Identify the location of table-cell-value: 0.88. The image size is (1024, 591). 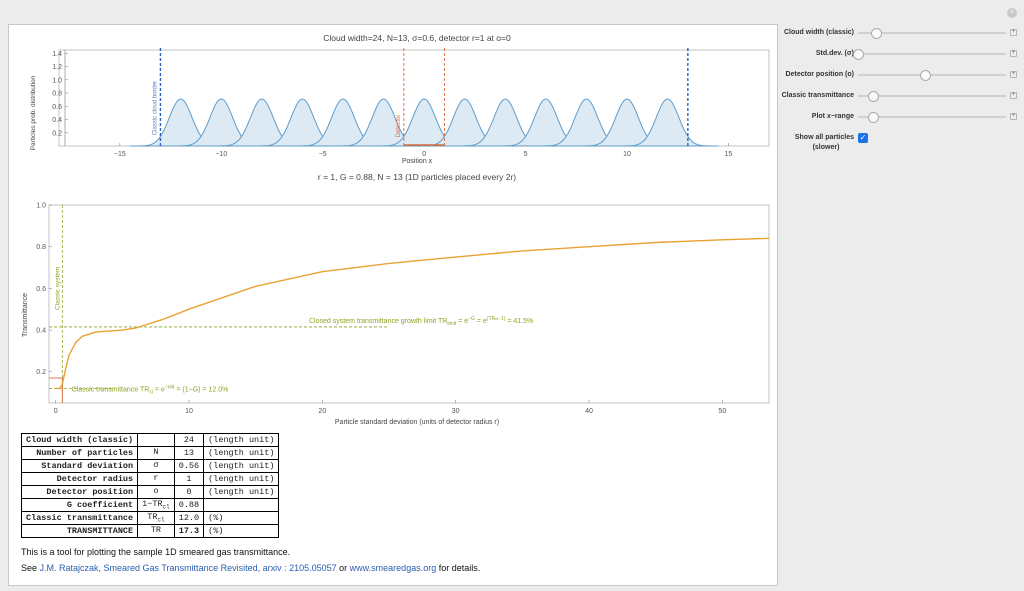
(189, 505).